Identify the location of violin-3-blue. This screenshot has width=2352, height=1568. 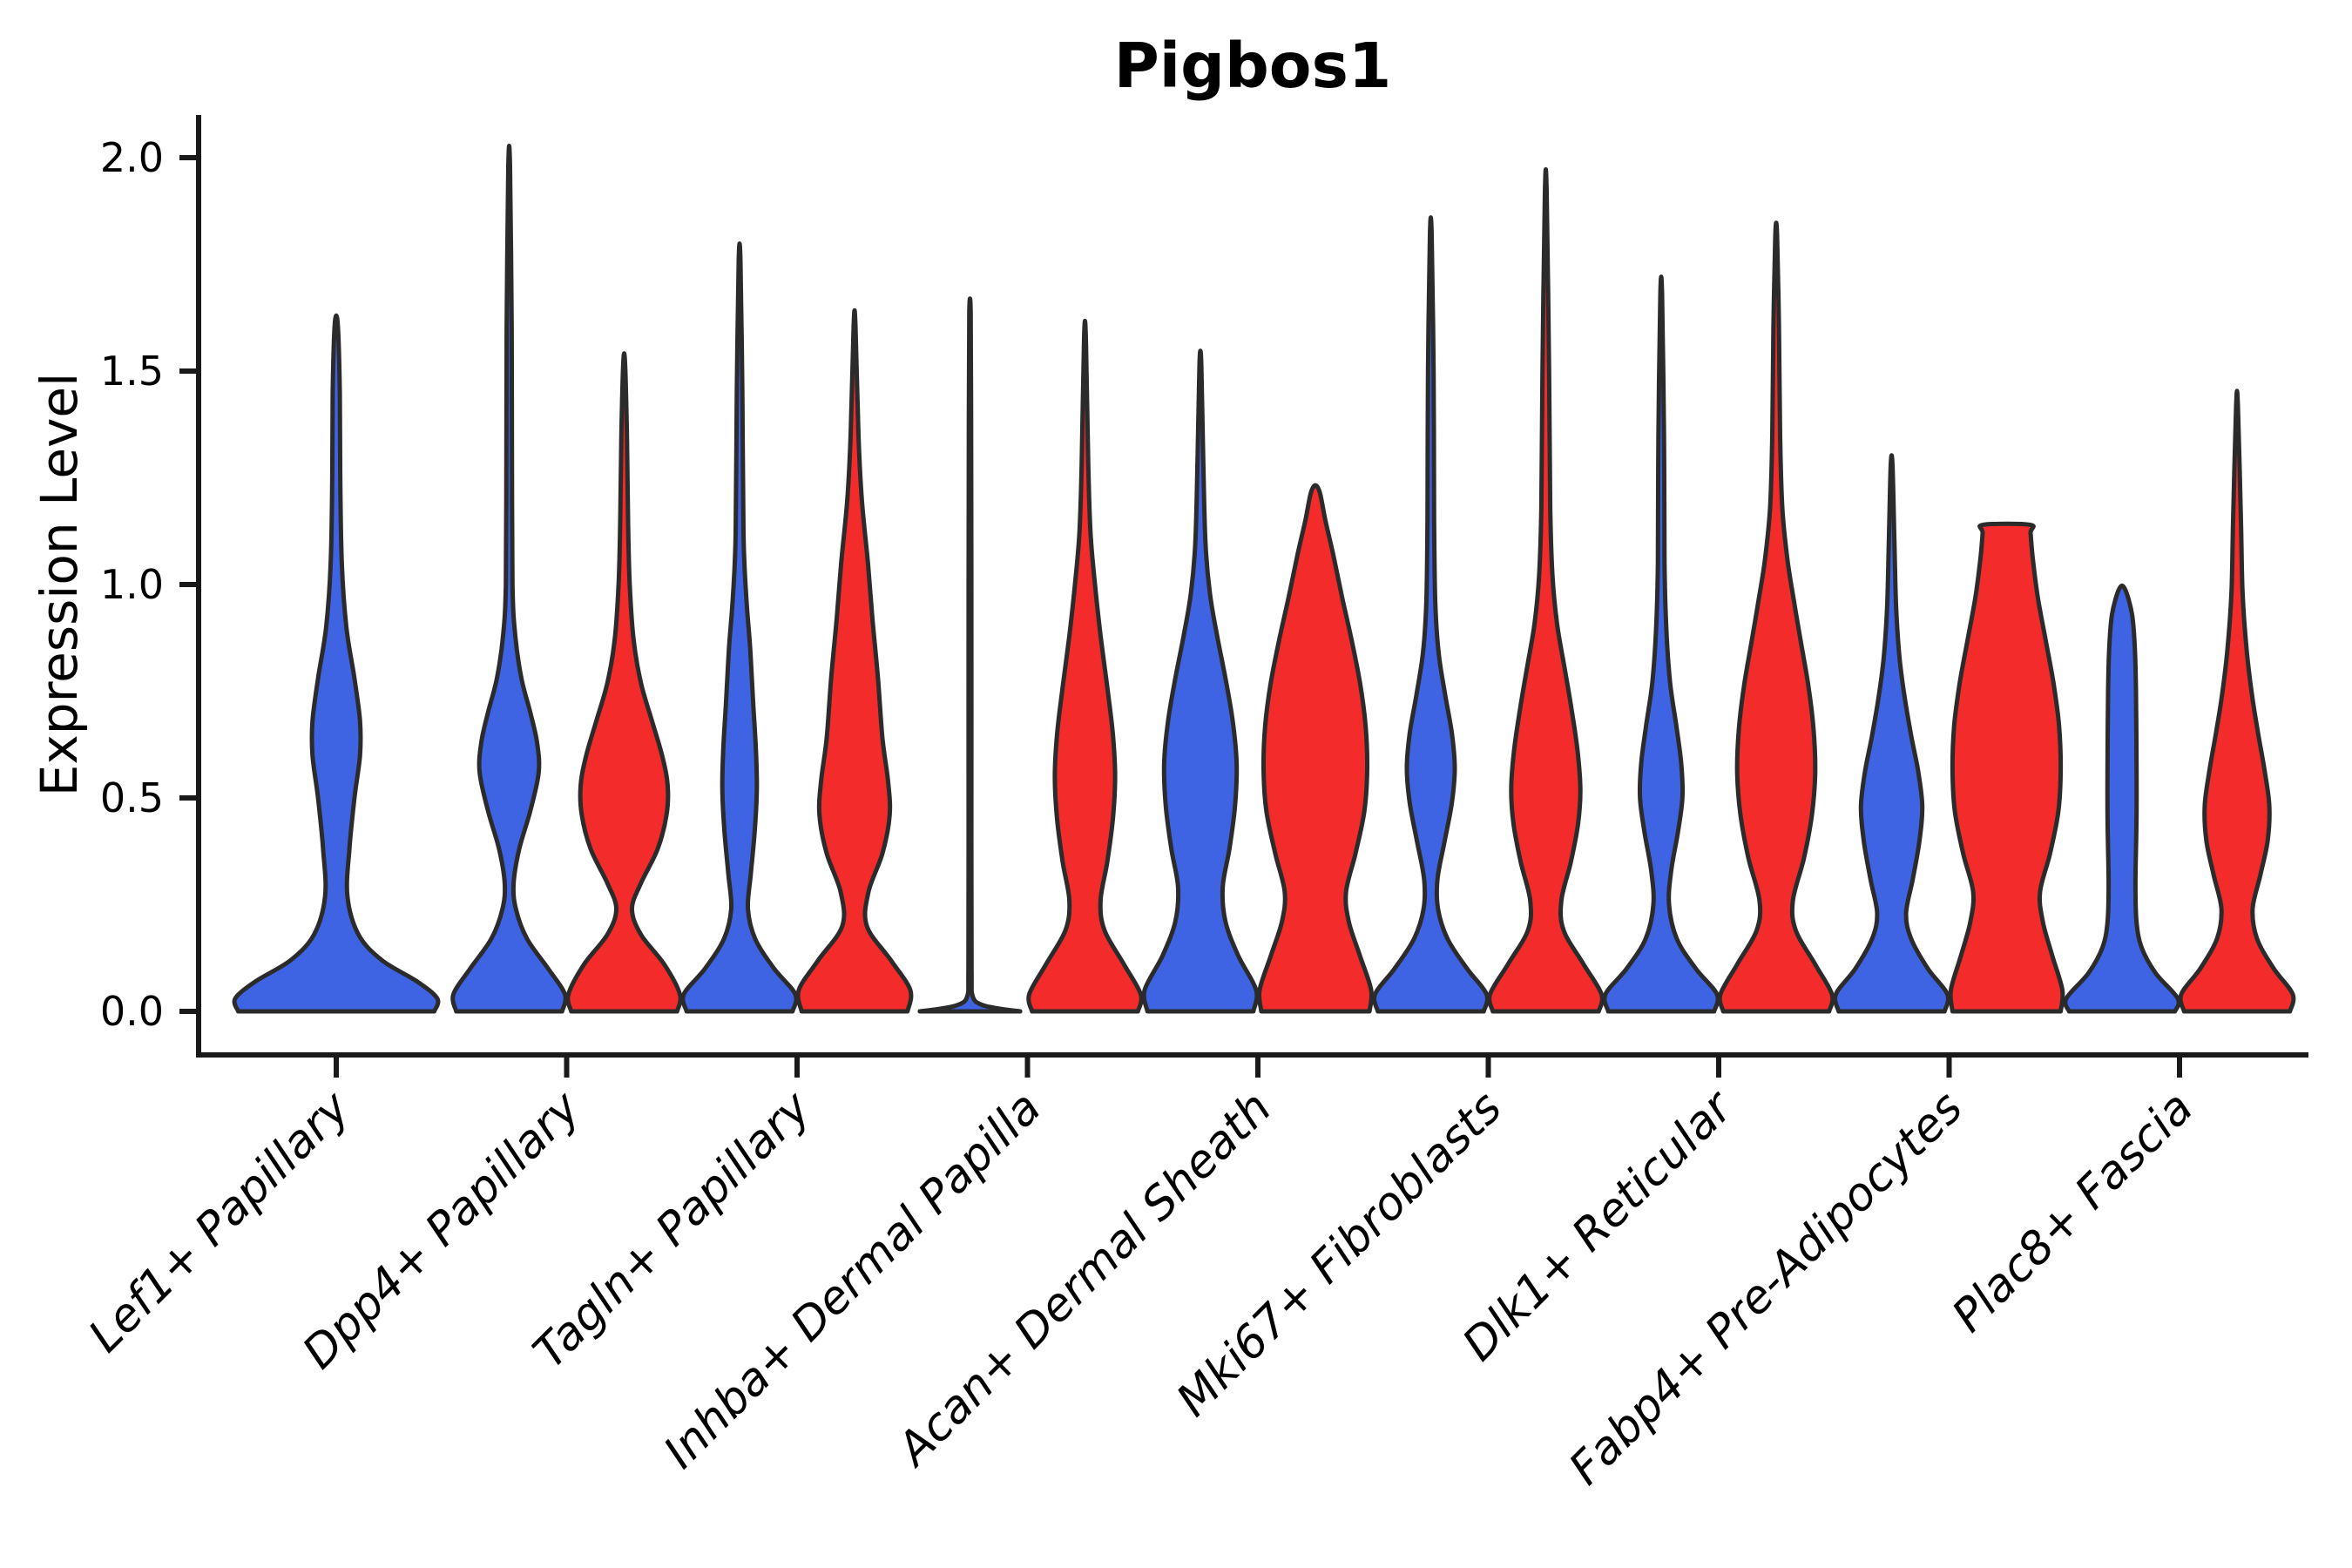
(970, 655).